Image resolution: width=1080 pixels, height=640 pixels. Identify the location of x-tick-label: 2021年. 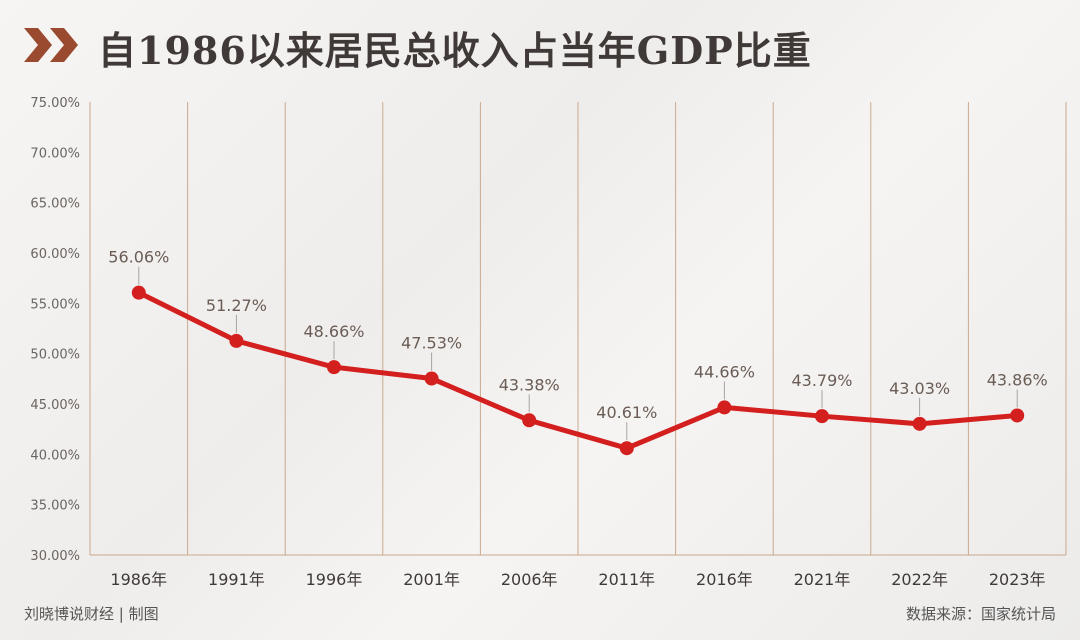
(822, 579).